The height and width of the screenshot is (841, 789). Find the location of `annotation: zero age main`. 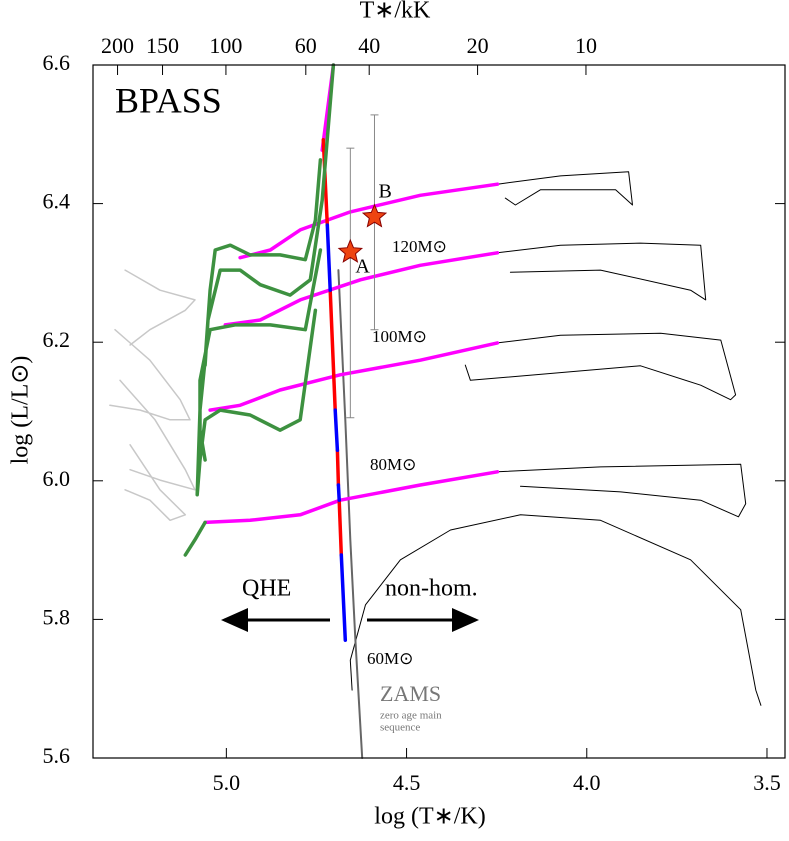

annotation: zero age main is located at coordinates (411, 716).